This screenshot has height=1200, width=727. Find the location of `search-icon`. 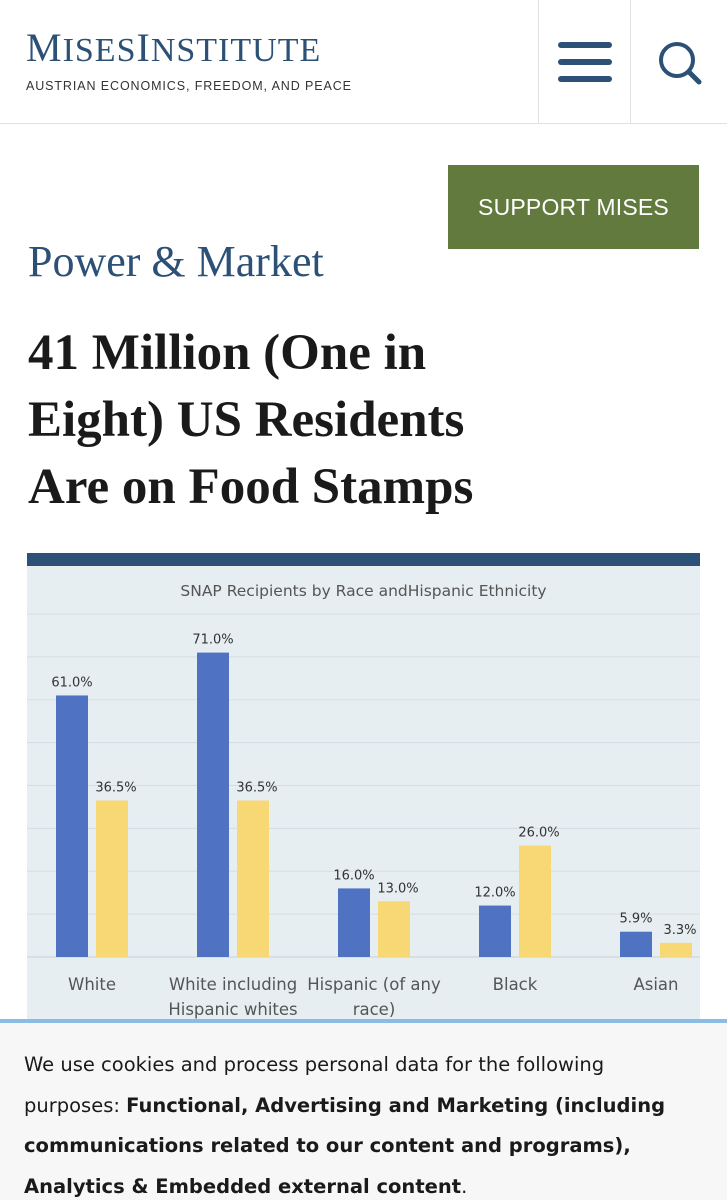

search-icon is located at coordinates (680, 63).